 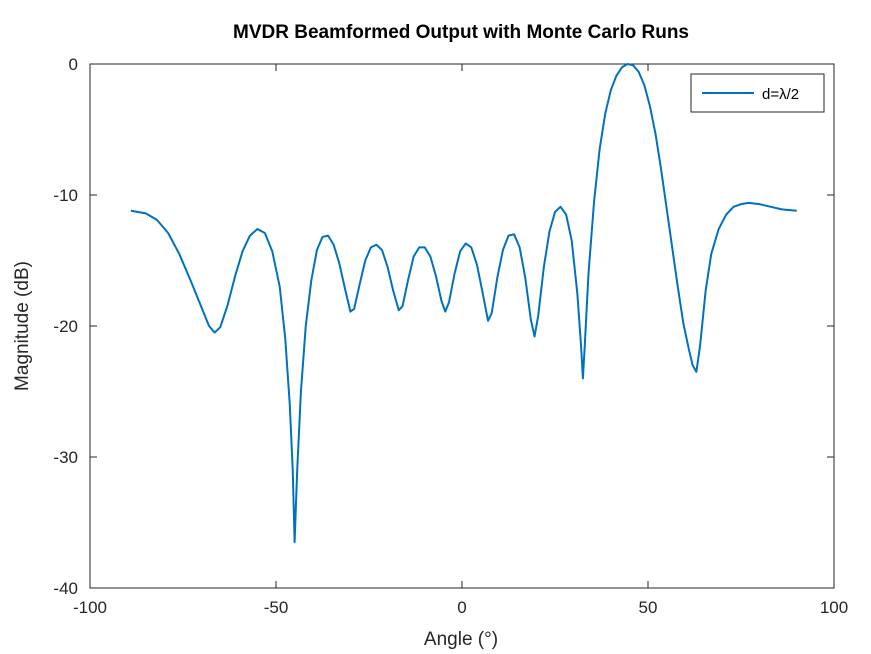 I want to click on y-tick-label: -40, so click(x=65, y=588).